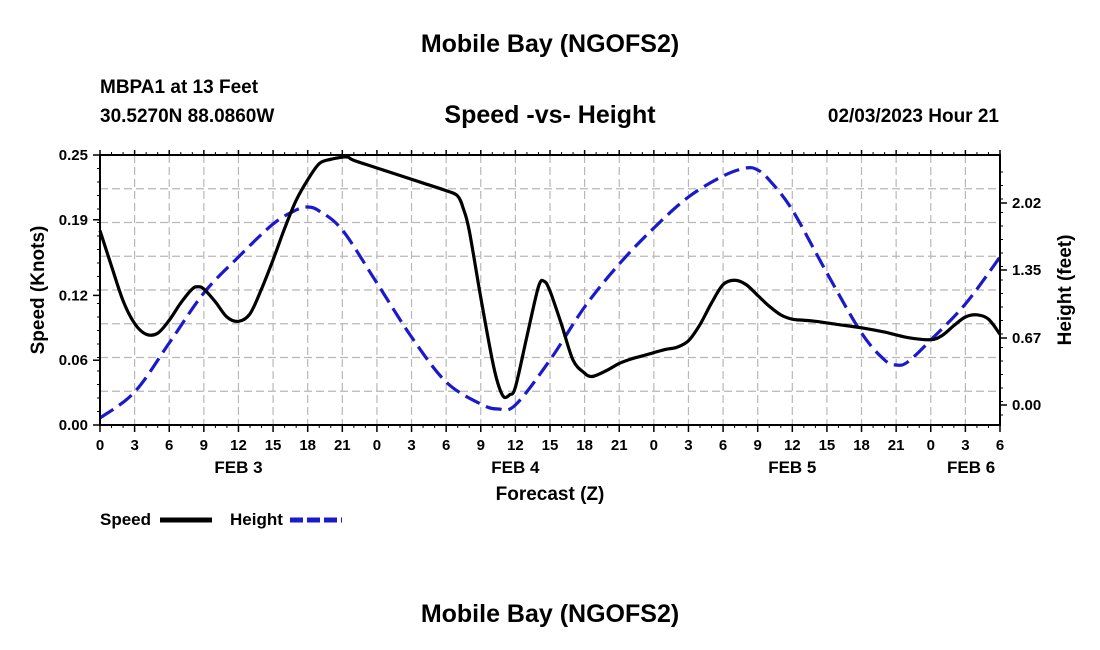 The width and height of the screenshot is (1100, 650). What do you see at coordinates (1026, 270) in the screenshot?
I see `y-right-tick-label: 1.35` at bounding box center [1026, 270].